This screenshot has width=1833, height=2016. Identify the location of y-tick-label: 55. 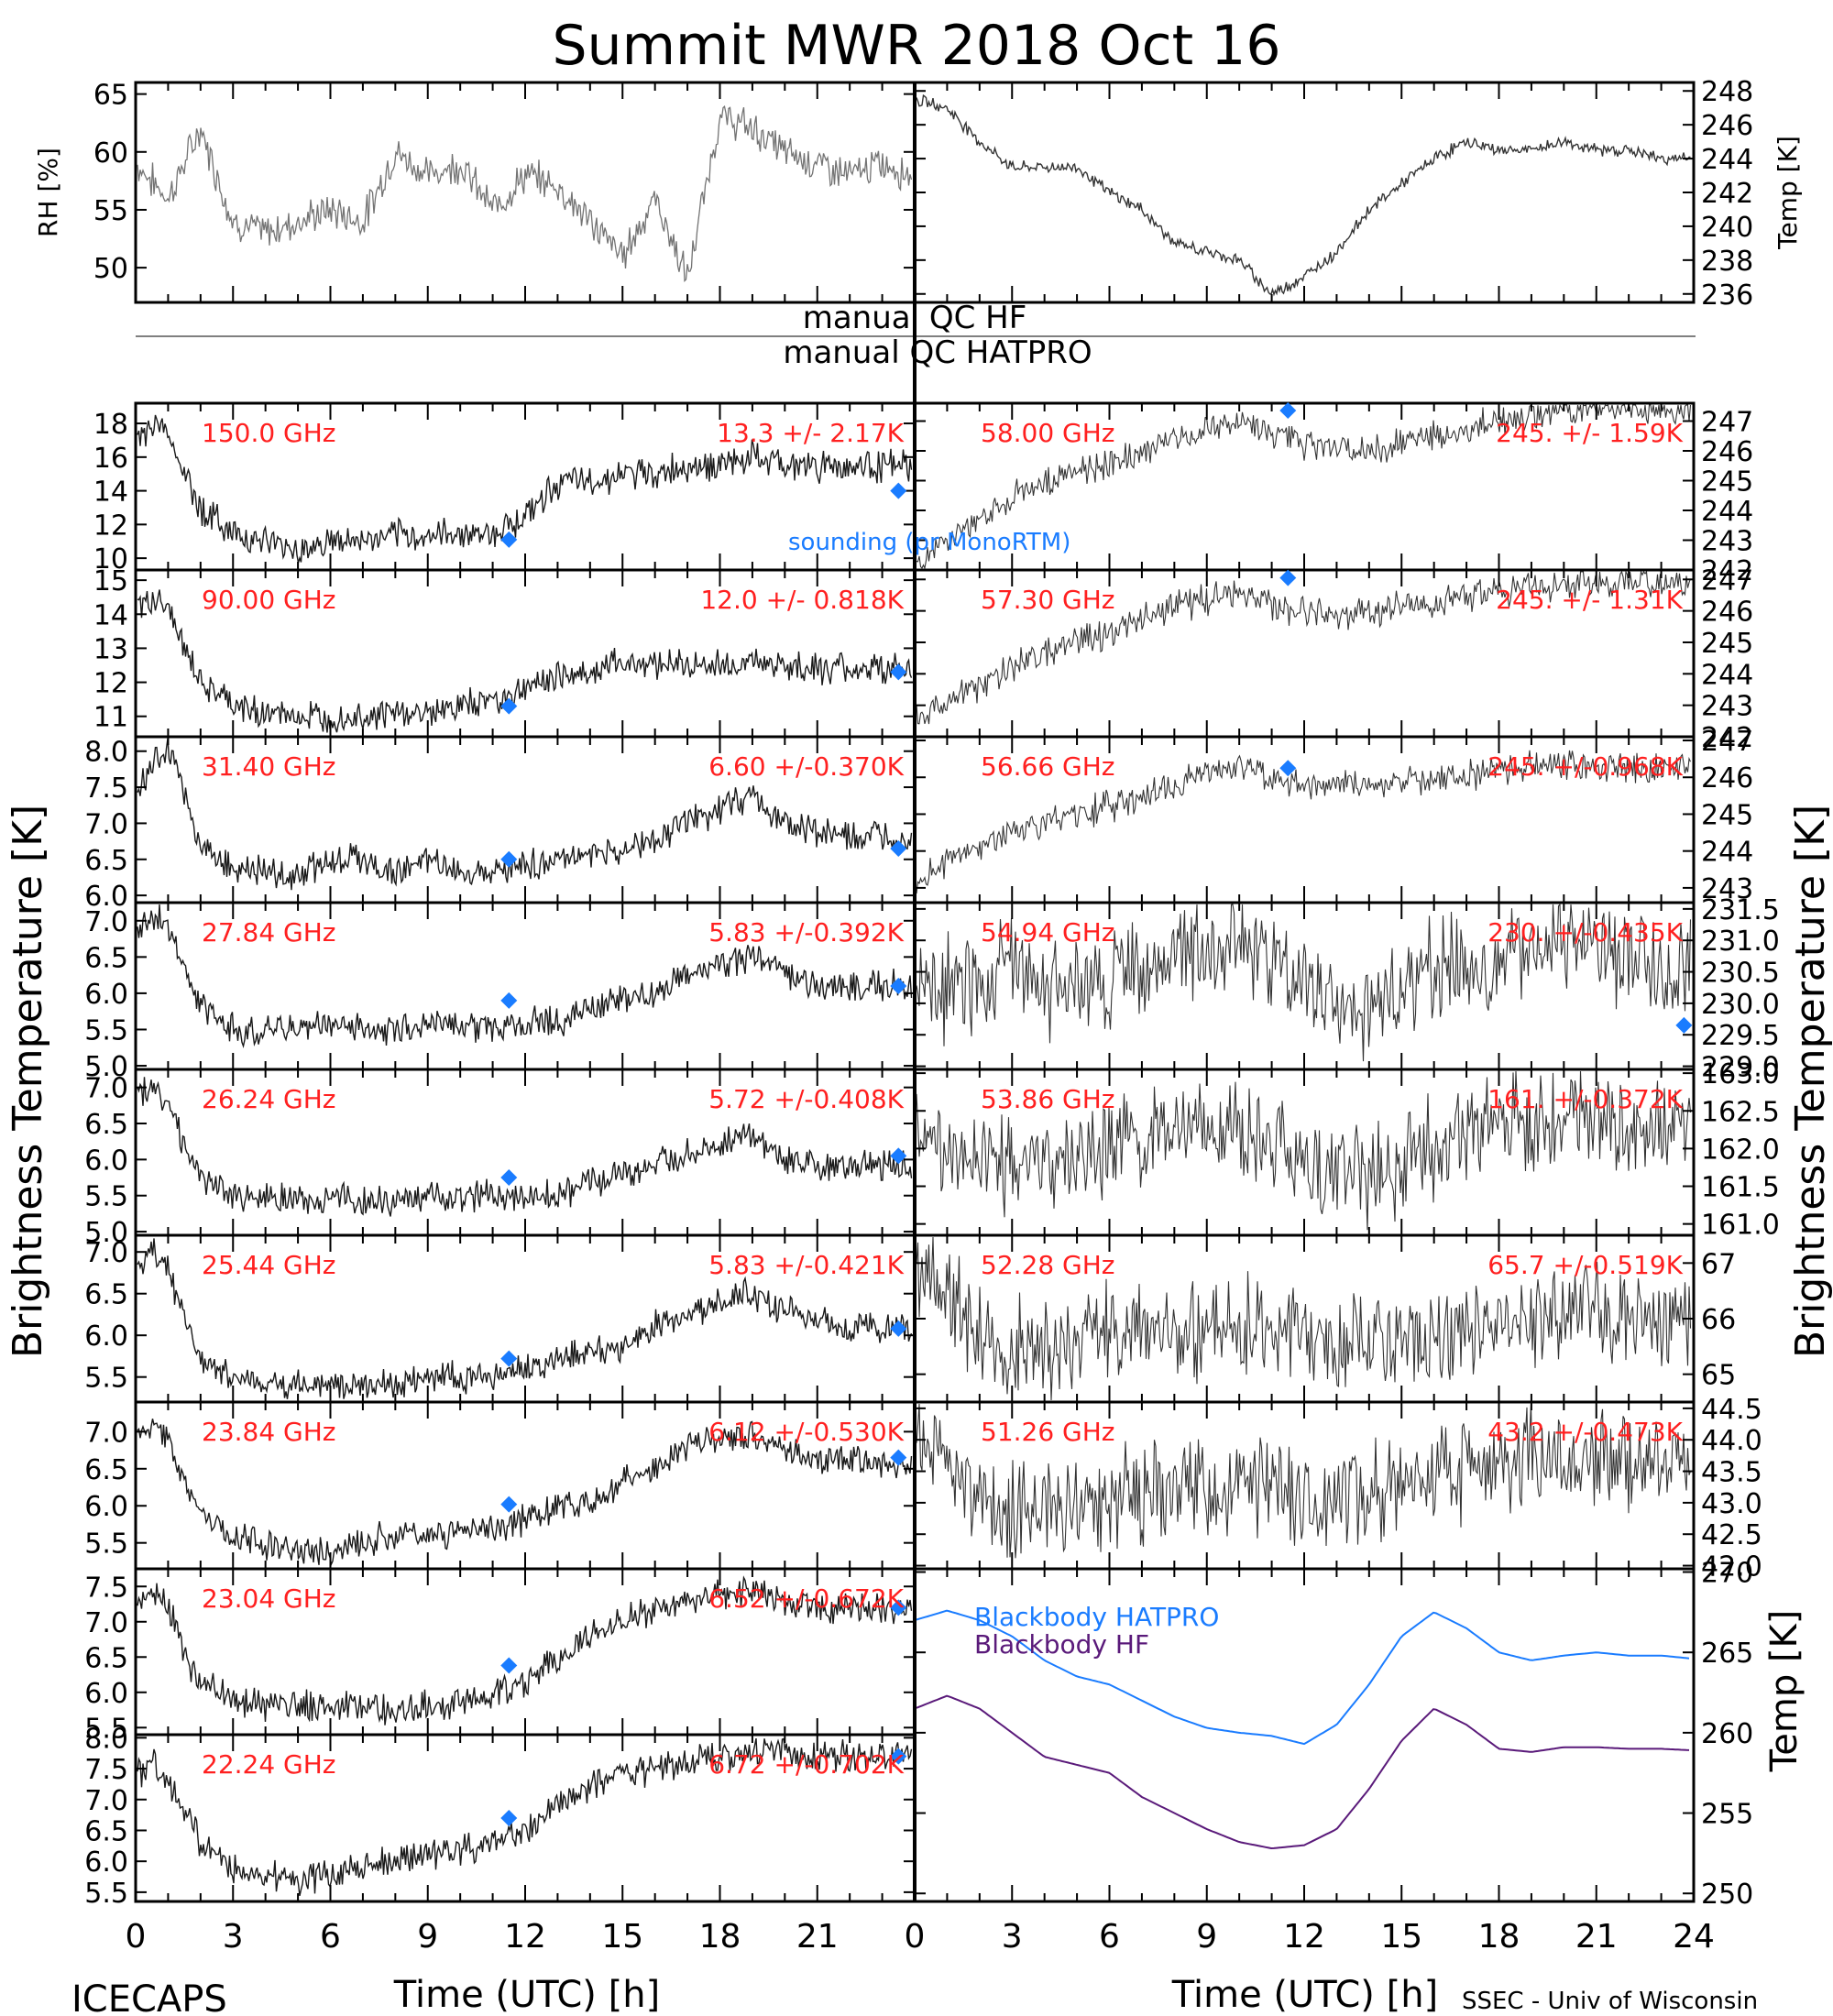
(110, 211).